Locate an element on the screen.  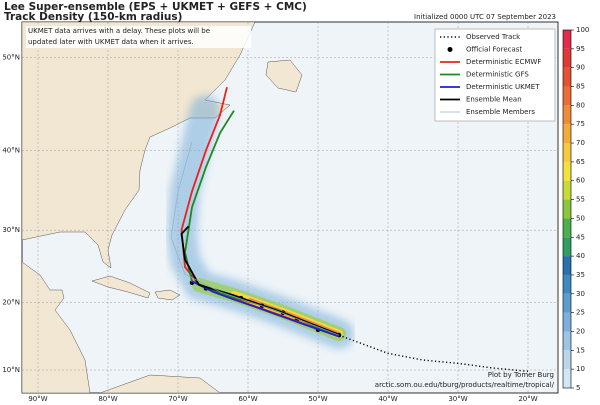
colorbar-label: 85 is located at coordinates (580, 87).